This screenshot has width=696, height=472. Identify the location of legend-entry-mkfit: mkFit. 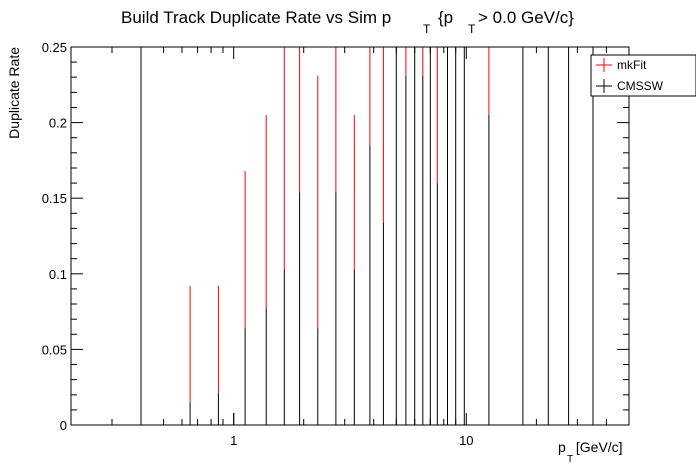
(621, 65).